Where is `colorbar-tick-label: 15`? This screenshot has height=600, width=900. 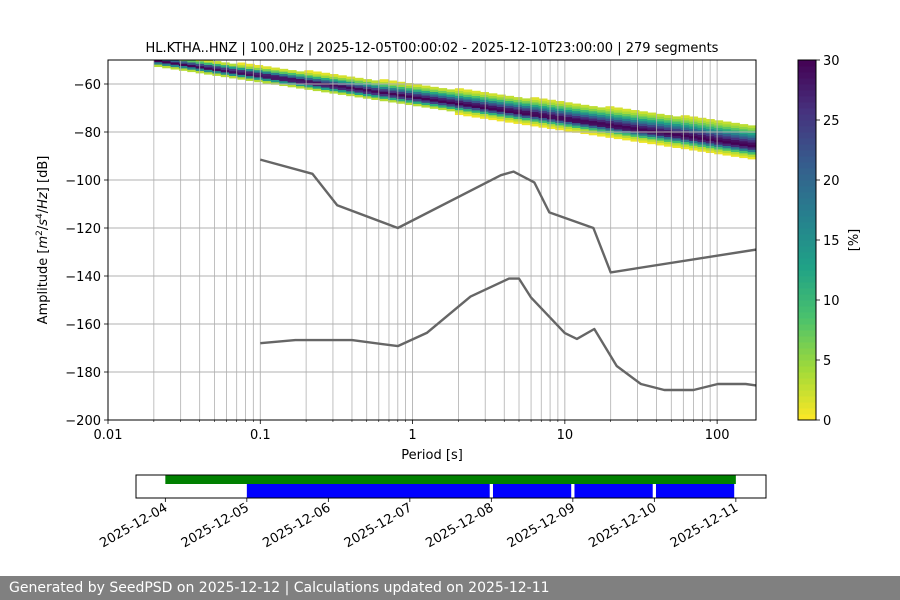 colorbar-tick-label: 15 is located at coordinates (831, 241).